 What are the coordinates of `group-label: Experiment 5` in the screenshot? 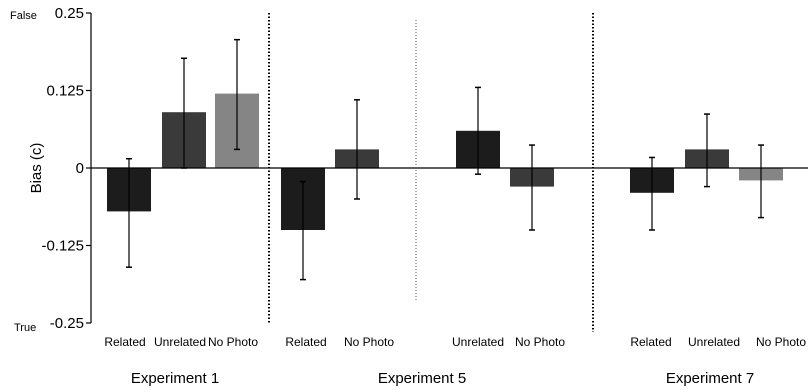 It's located at (422, 378).